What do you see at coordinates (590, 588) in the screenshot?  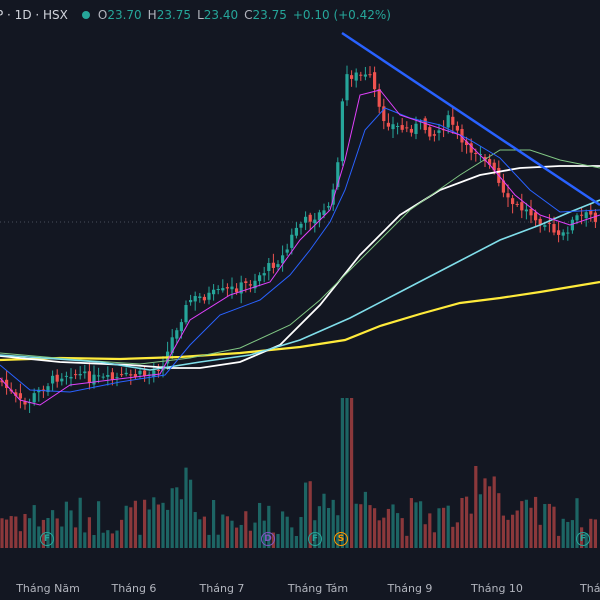 I see `time-axis-tick: Tháng` at bounding box center [590, 588].